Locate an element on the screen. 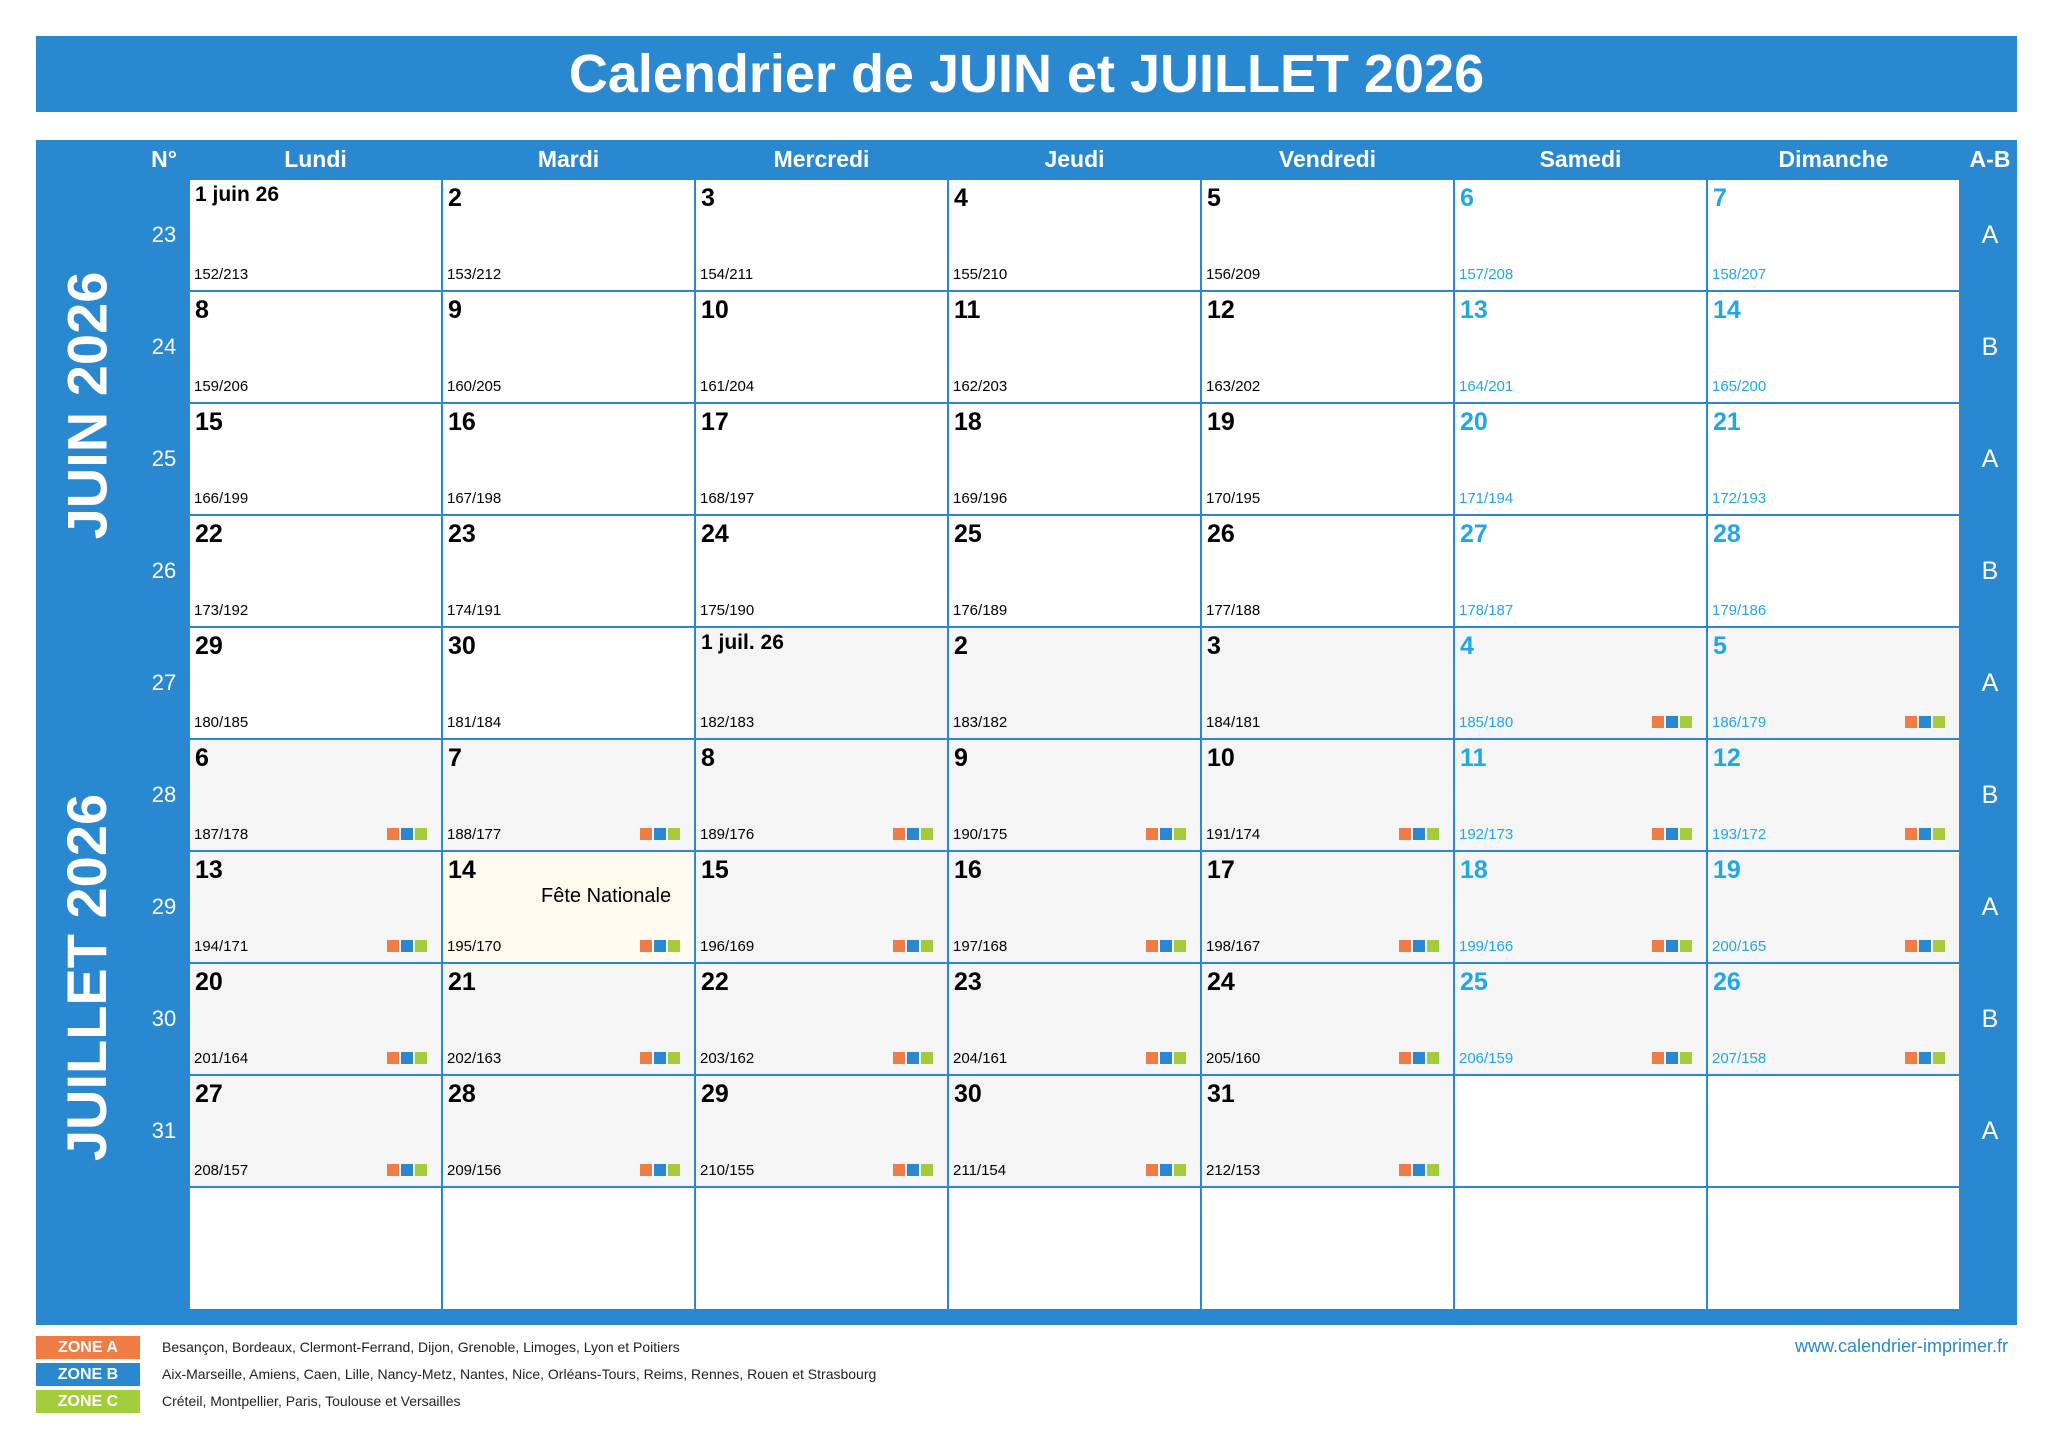  day-cell: 3 154/211 is located at coordinates (821, 235).